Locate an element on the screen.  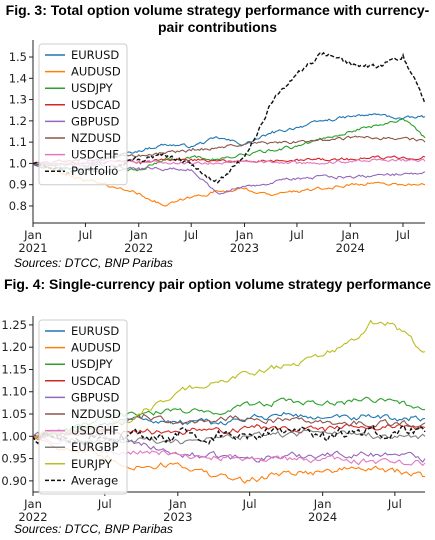
figure-4-source: Sources: DTCC, BNP Paribas is located at coordinates (93, 529).